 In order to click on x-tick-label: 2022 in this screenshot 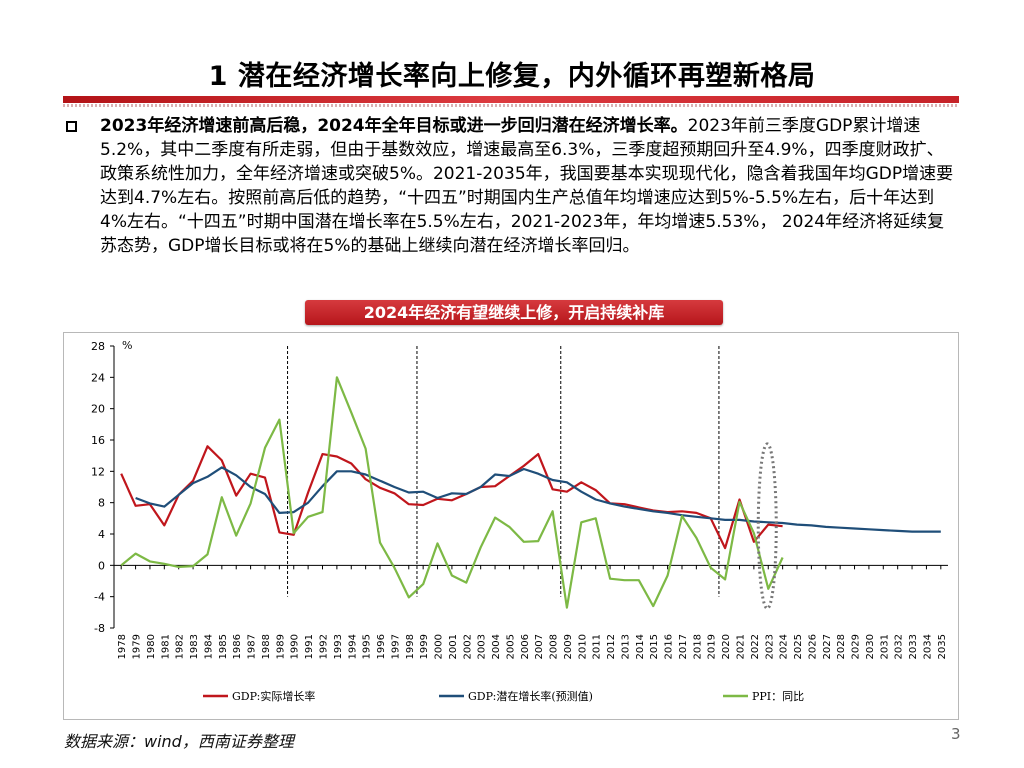, I will do `click(755, 646)`.